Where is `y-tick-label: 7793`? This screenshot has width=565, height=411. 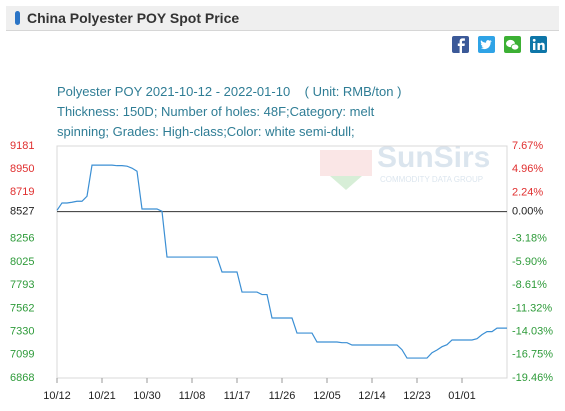 y-tick-label: 7793 is located at coordinates (22, 285).